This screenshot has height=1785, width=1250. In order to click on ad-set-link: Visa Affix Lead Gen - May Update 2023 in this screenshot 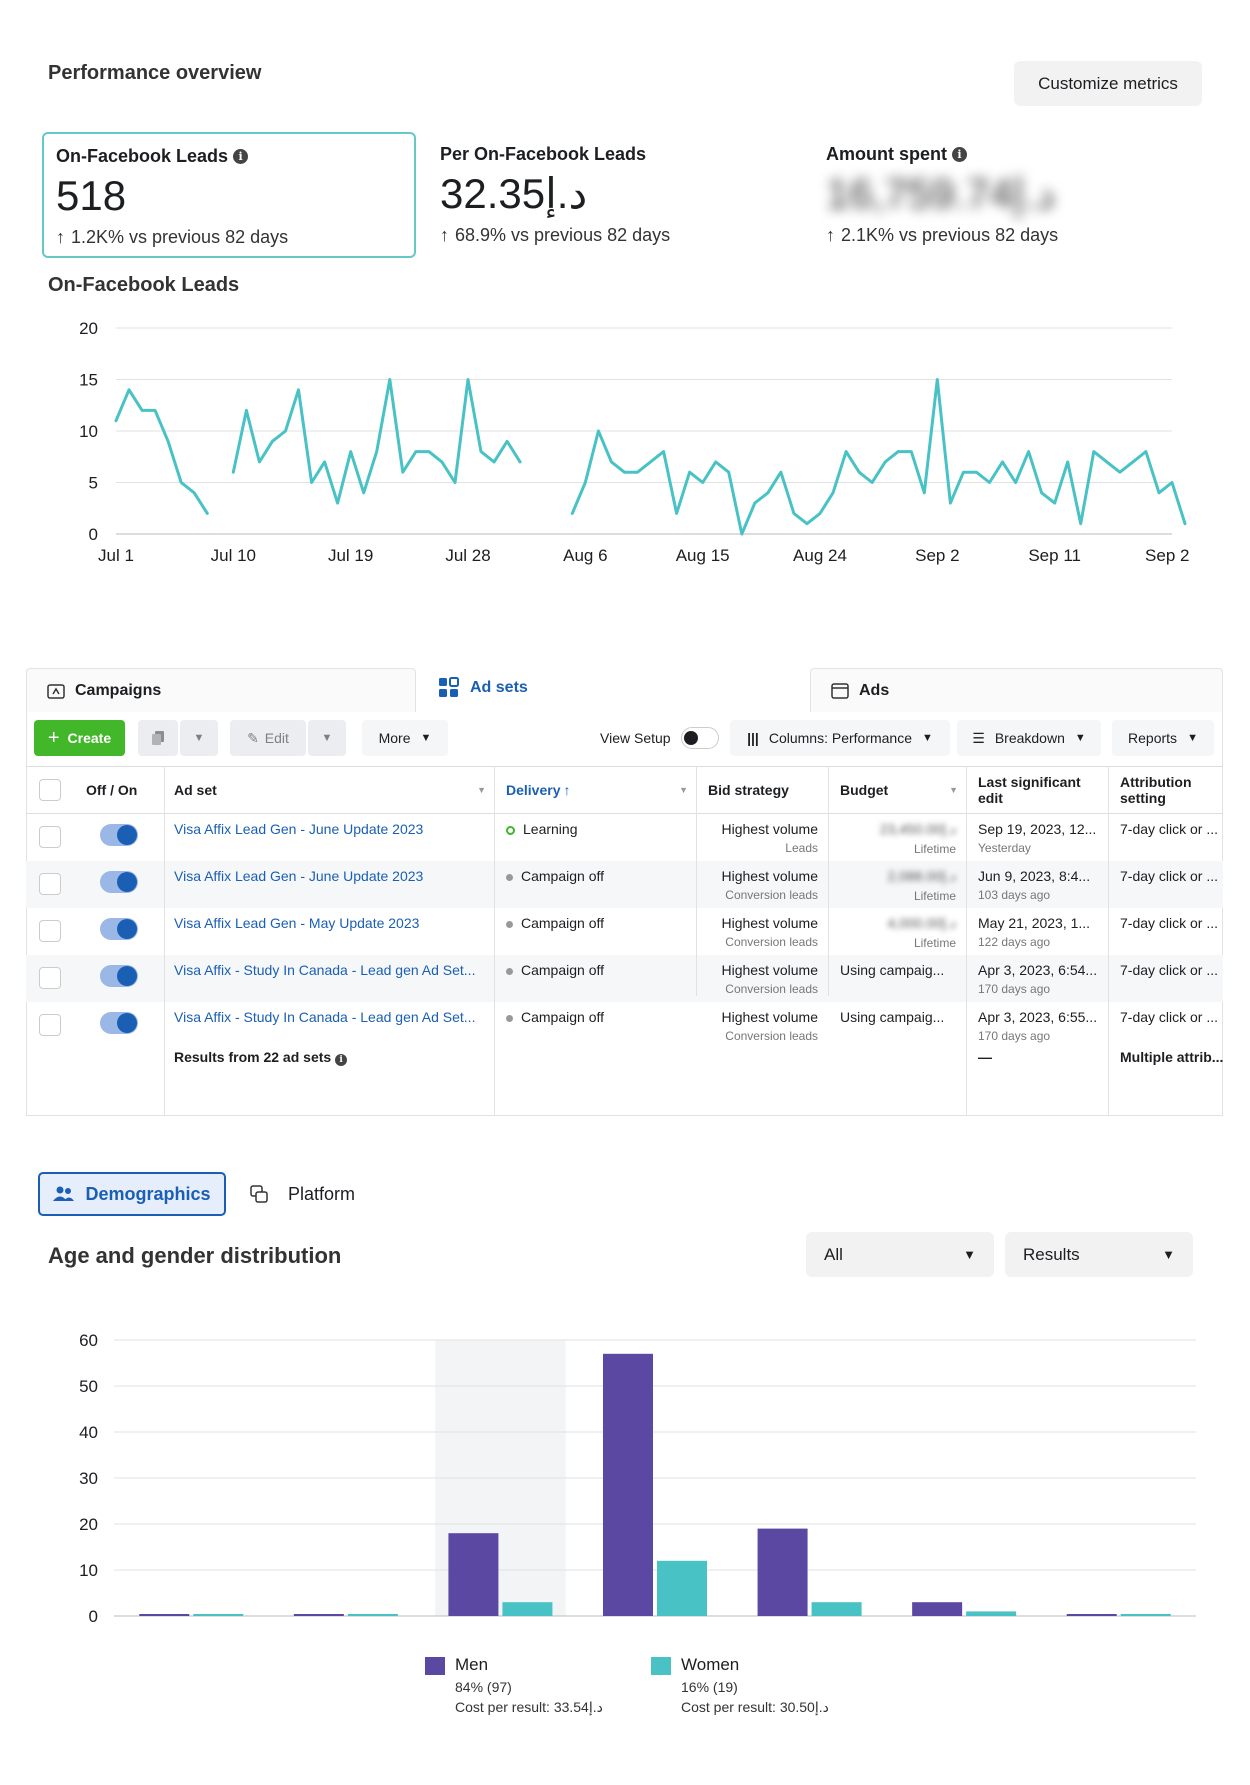, I will do `click(297, 923)`.